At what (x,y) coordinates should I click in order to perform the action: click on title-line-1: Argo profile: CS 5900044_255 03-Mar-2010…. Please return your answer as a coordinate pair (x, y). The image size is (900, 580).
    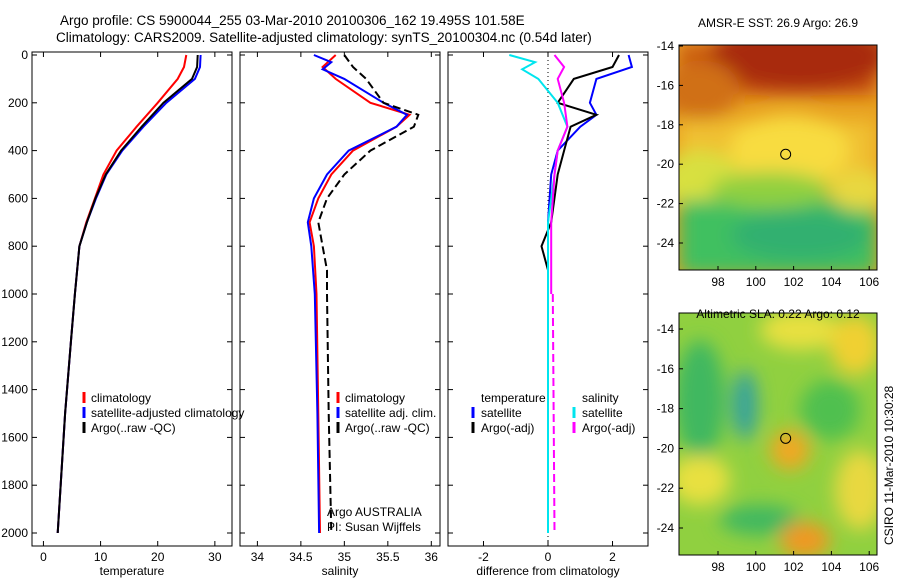
    Looking at the image, I should click on (292, 20).